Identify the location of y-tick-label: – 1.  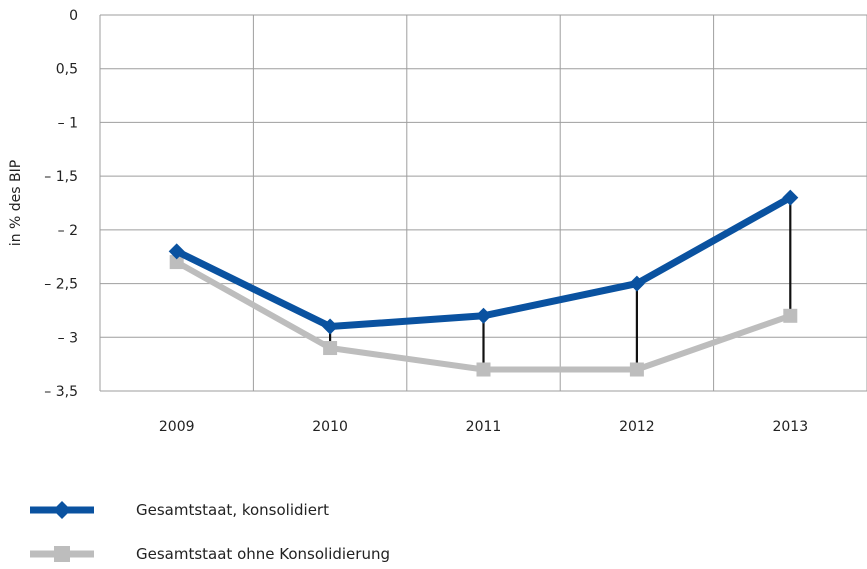
(68, 123).